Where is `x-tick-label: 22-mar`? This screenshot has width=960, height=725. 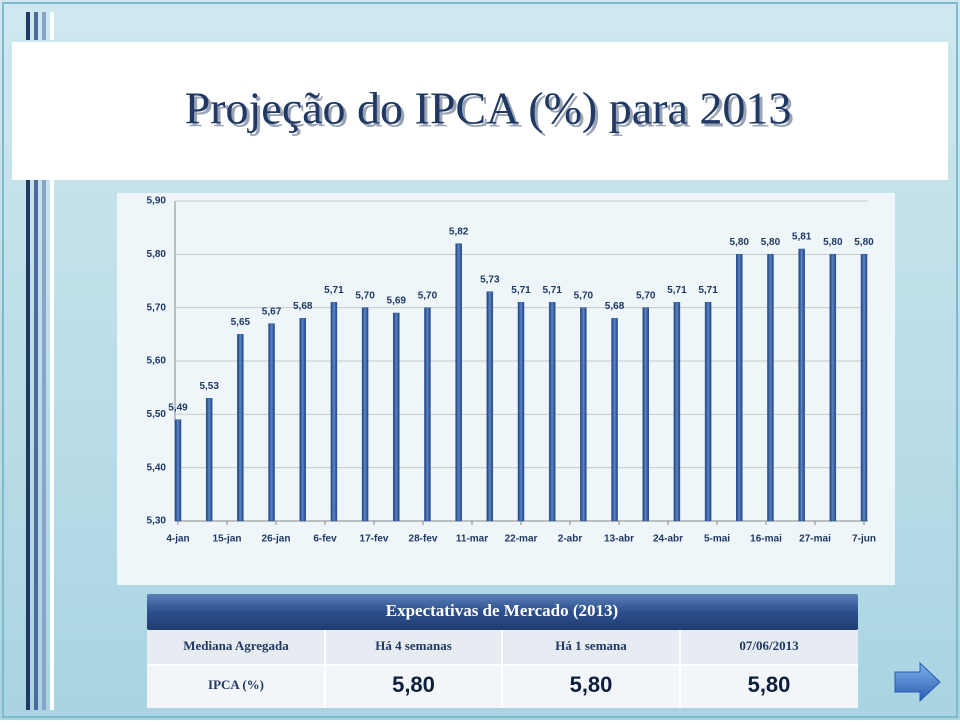 x-tick-label: 22-mar is located at coordinates (521, 539).